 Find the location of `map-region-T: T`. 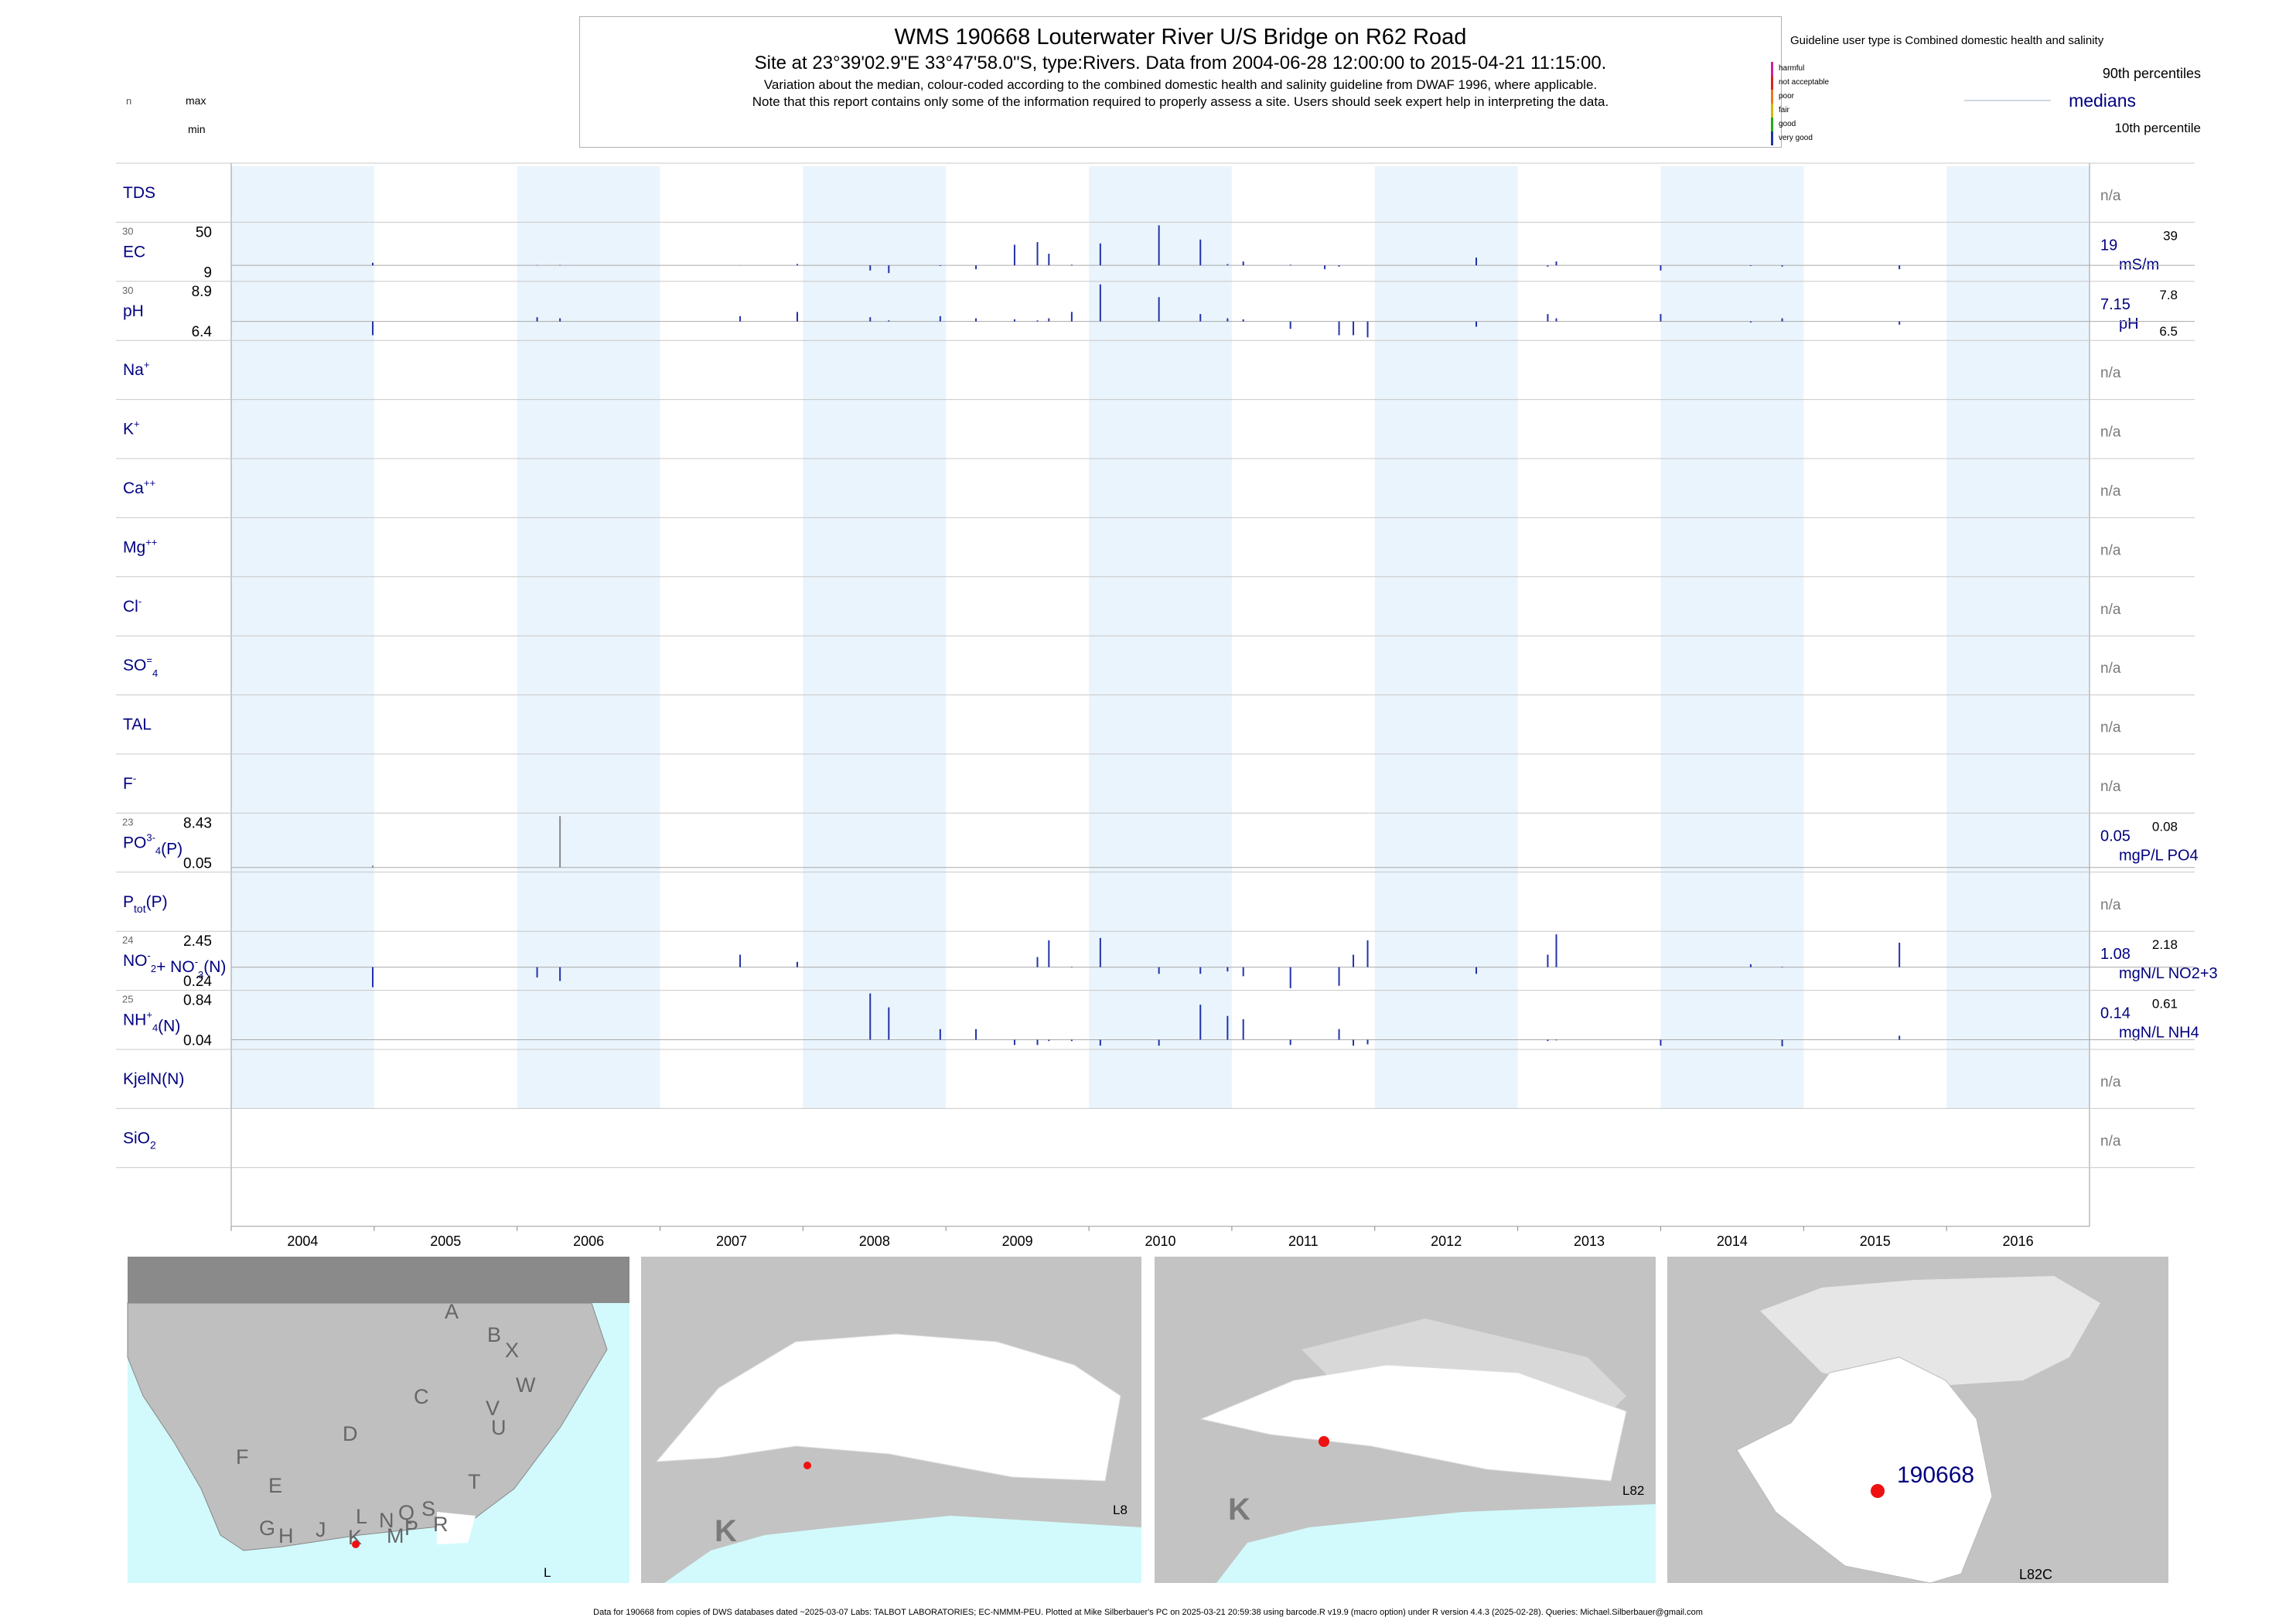

map-region-T: T is located at coordinates (474, 1481).